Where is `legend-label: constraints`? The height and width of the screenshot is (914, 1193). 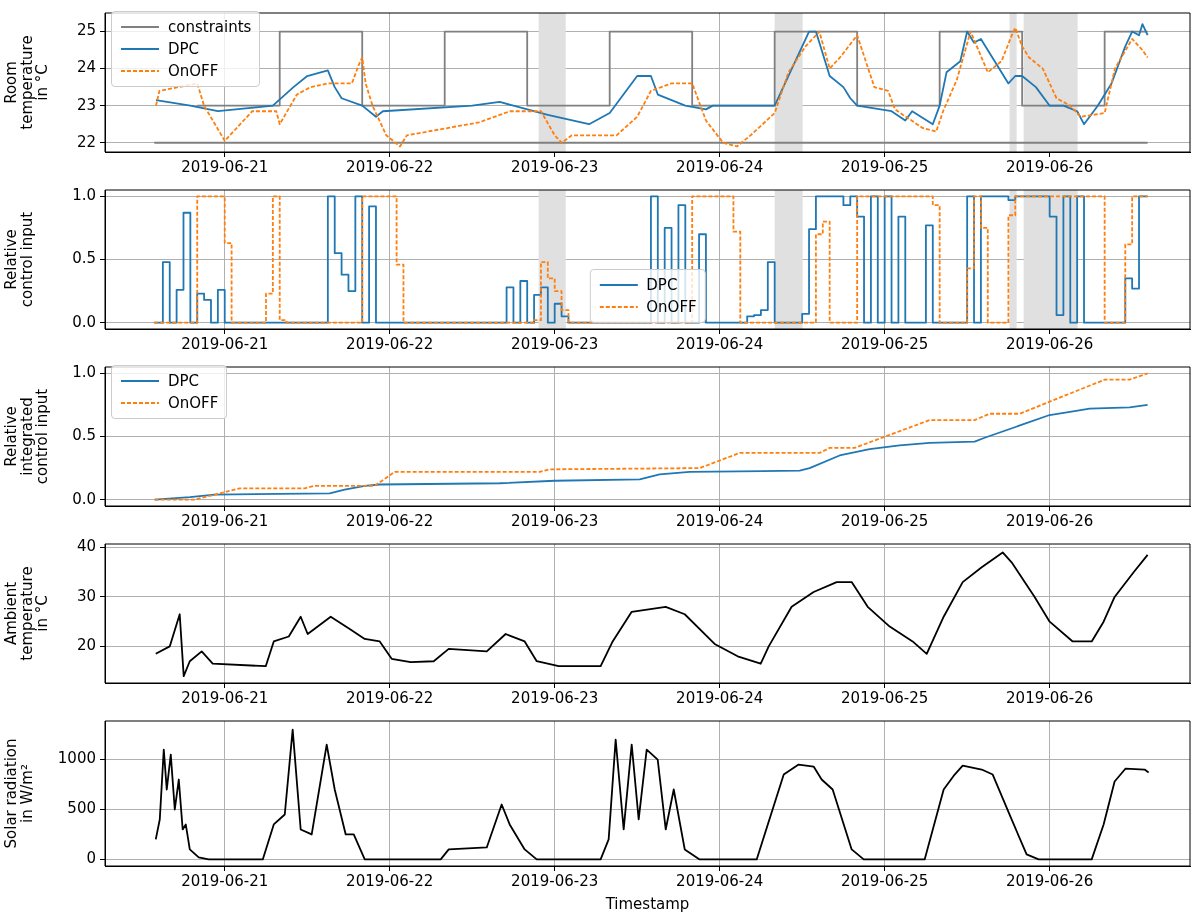
legend-label: constraints is located at coordinates (210, 27).